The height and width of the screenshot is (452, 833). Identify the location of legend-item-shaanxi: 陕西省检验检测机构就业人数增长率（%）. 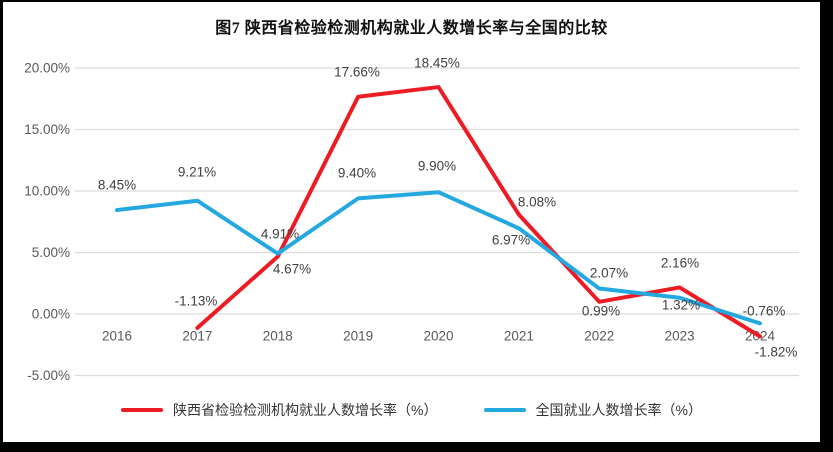
(279, 410).